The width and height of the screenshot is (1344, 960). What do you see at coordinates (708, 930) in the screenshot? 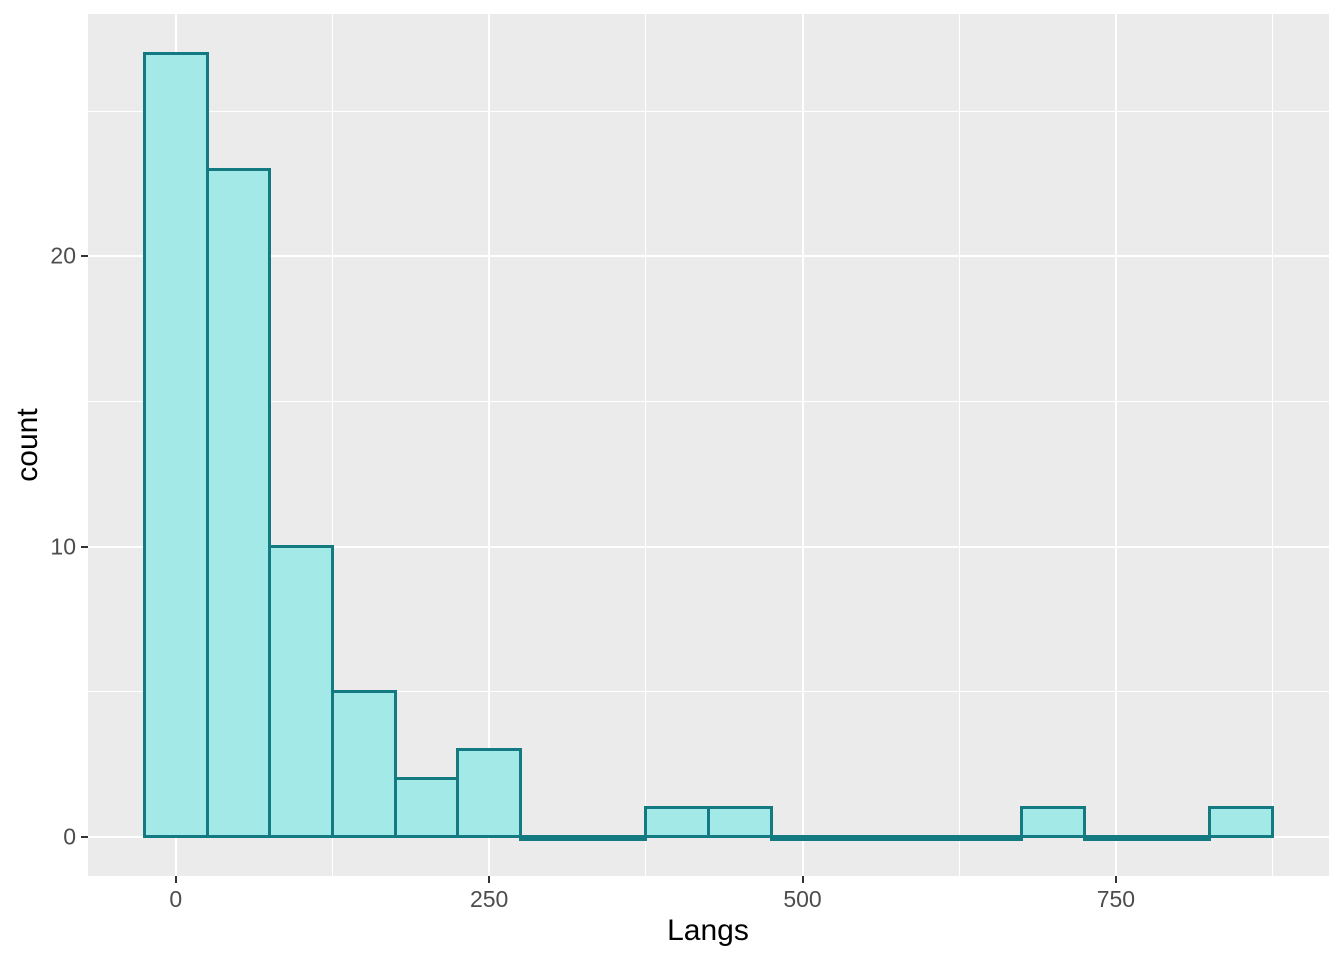
I see `x-axis-title: Langs` at bounding box center [708, 930].